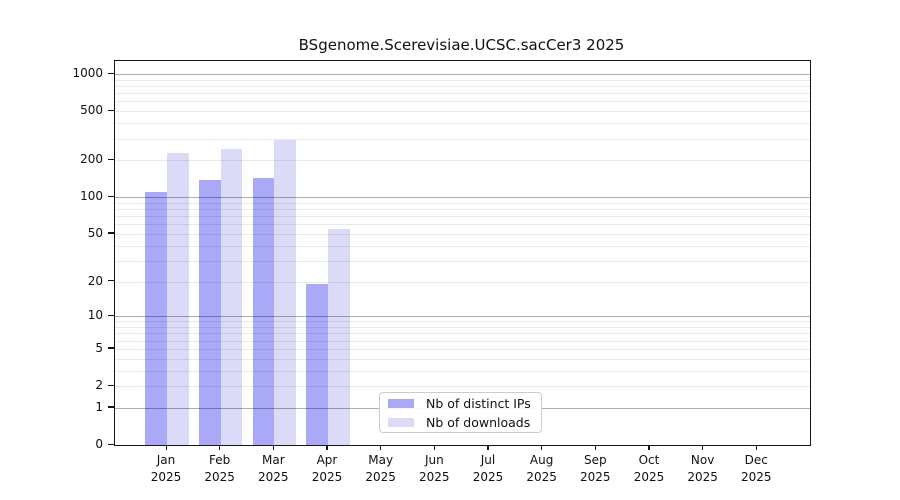 This screenshot has width=900, height=500. I want to click on x-tick-month: Jun, so click(434, 460).